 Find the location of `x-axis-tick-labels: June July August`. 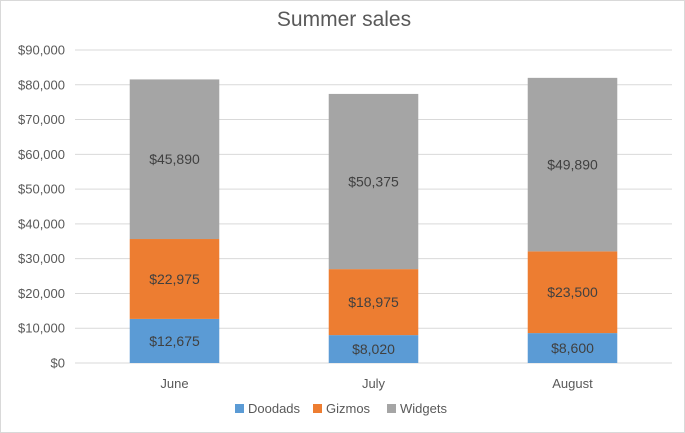

x-axis-tick-labels: June July August is located at coordinates (376, 383).